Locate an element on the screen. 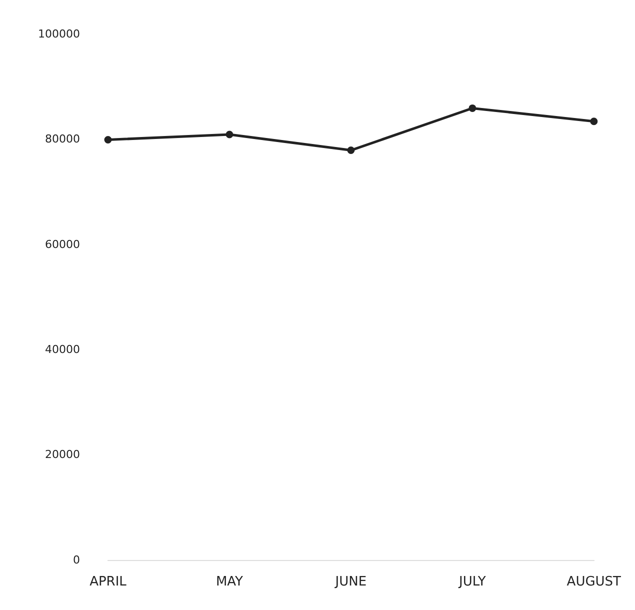  y-tick-label: 80000 is located at coordinates (62, 139).